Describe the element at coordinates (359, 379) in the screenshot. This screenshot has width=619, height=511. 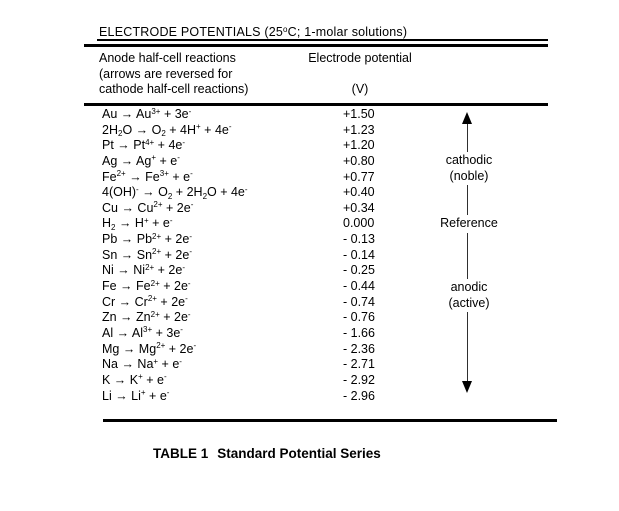
I see `potential-value: - 2.92` at that location.